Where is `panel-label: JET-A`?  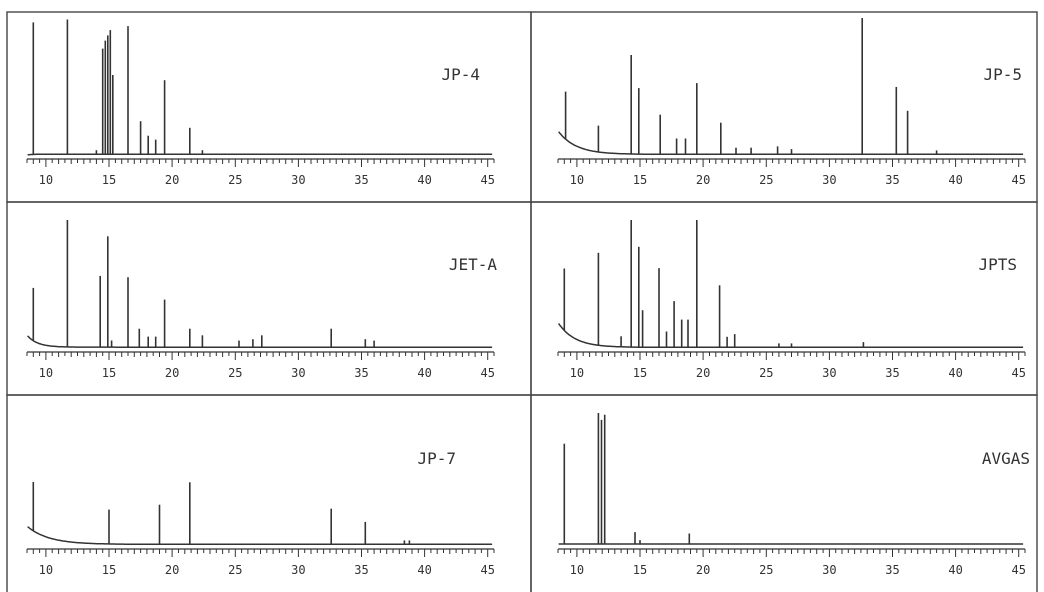
panel-label: JET-A is located at coordinates (473, 264).